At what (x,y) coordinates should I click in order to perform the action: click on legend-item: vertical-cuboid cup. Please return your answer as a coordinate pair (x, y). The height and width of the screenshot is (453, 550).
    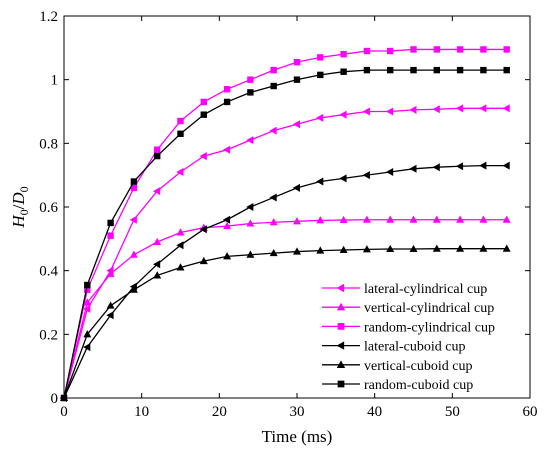
    Looking at the image, I should click on (397, 366).